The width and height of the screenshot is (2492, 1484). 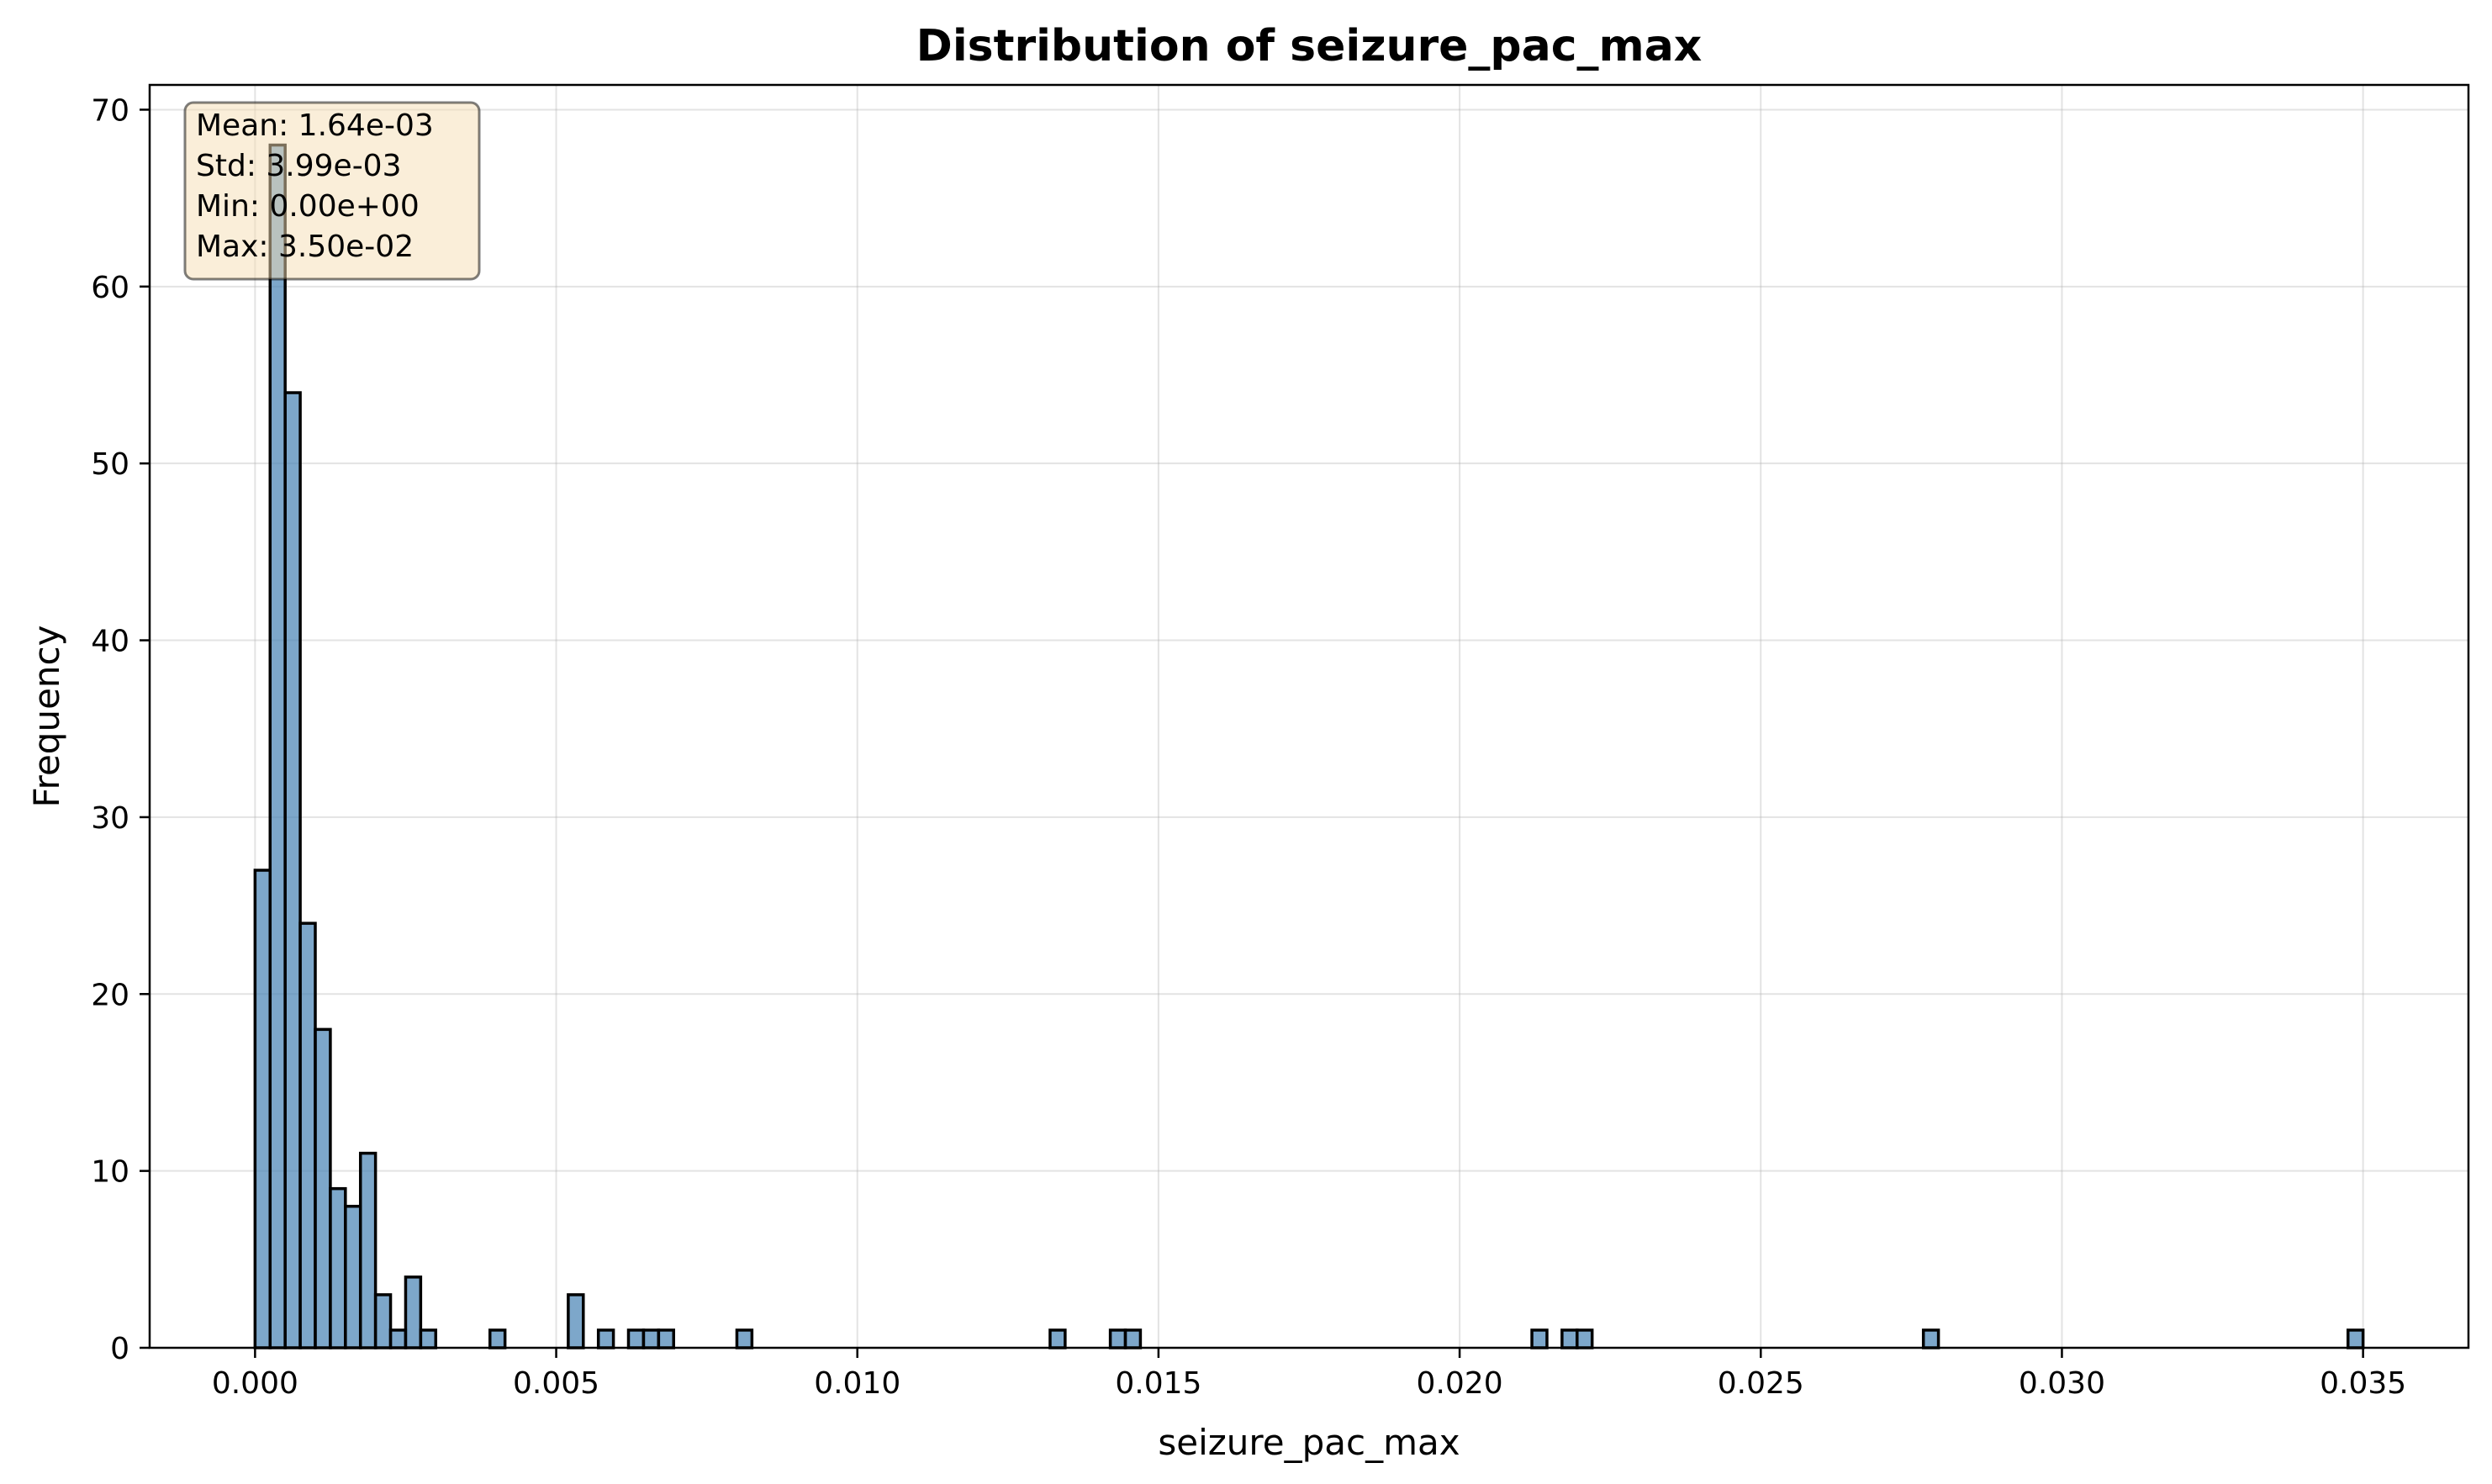 What do you see at coordinates (1309, 1442) in the screenshot?
I see `x-axis-label: seizure_pac_max` at bounding box center [1309, 1442].